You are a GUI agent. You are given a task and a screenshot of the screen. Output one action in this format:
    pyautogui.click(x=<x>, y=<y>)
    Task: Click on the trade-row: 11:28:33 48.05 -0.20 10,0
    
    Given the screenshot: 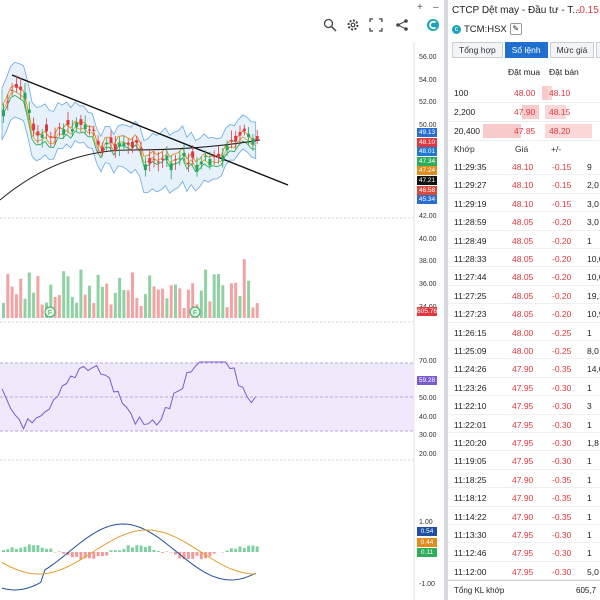 What is the action you would take?
    pyautogui.click(x=524, y=258)
    